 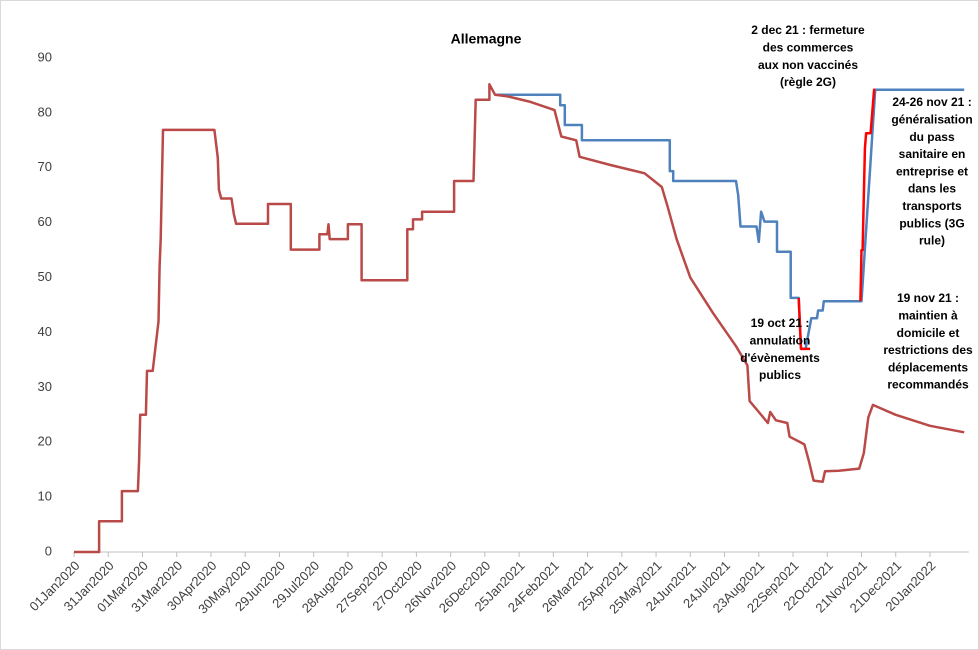 I want to click on annotation: 24-26 nov 21 :, so click(x=931, y=102).